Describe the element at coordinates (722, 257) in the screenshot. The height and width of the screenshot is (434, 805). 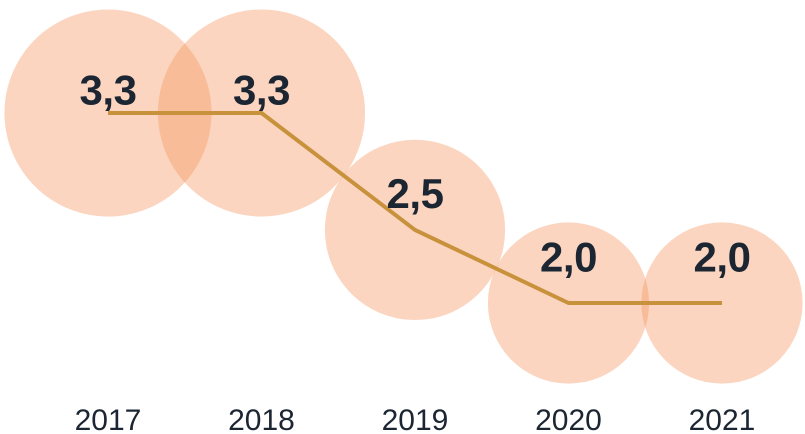
I see `value-label-2021: 2,0` at that location.